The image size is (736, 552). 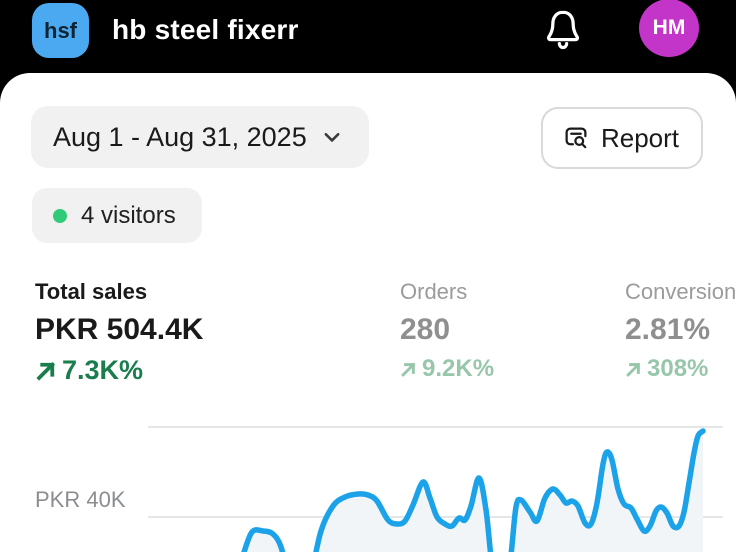 I want to click on report-icon, so click(x=576, y=138).